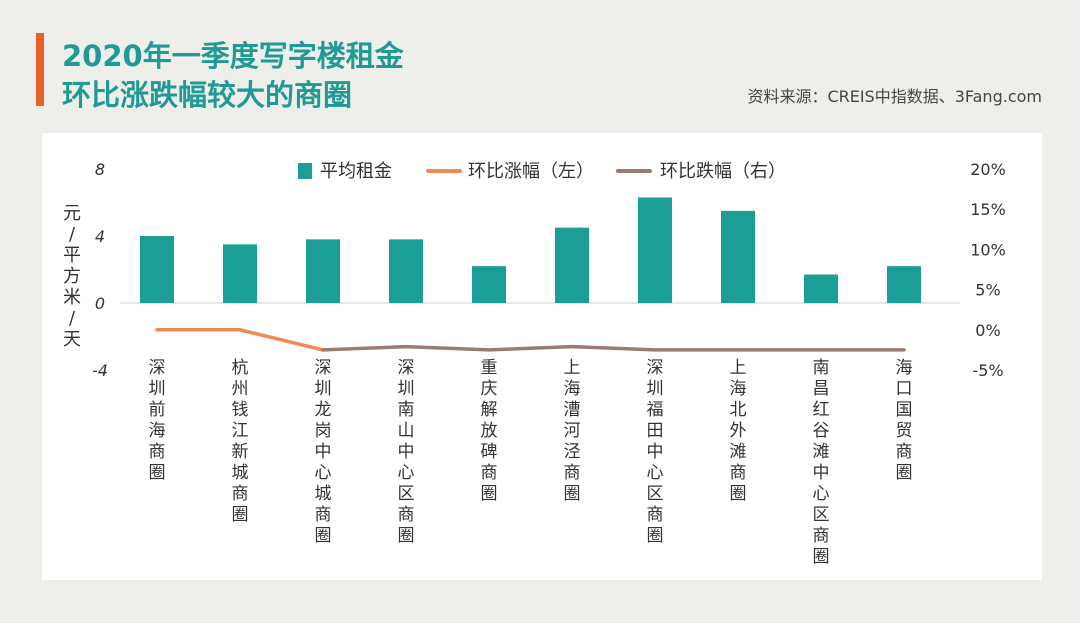 The image size is (1080, 623). I want to click on x-tick-label-char: 上, so click(738, 368).